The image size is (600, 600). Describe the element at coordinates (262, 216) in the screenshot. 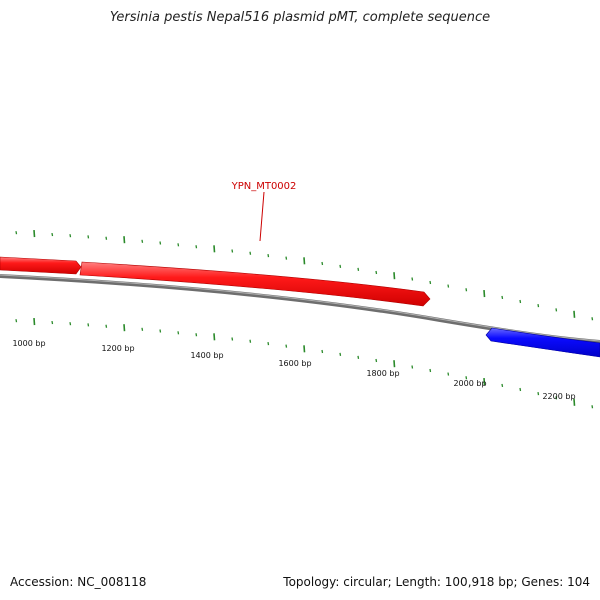

I see `gene-label-pointer` at that location.